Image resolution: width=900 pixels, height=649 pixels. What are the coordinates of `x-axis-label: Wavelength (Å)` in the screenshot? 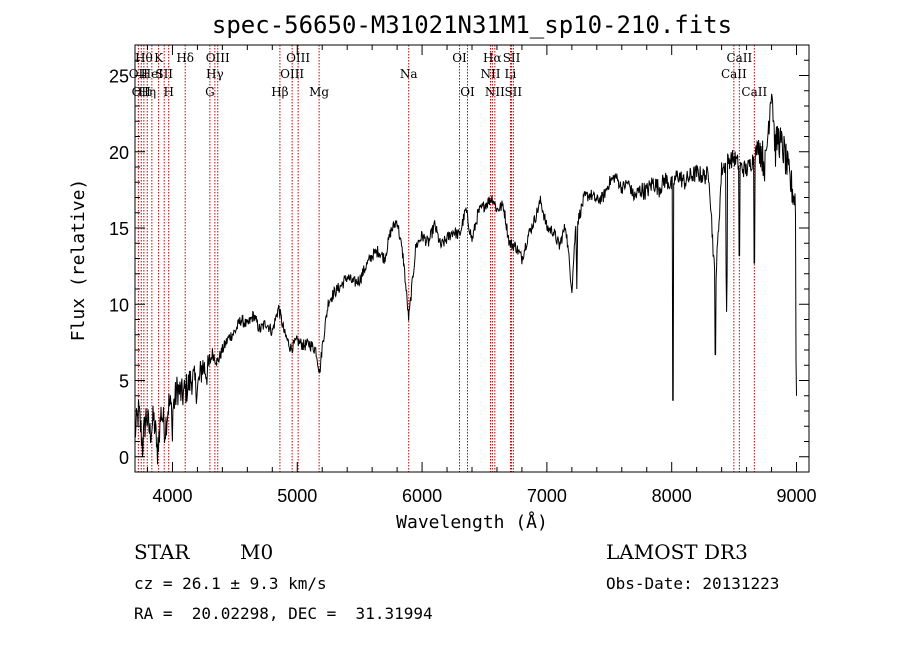 It's located at (472, 522).